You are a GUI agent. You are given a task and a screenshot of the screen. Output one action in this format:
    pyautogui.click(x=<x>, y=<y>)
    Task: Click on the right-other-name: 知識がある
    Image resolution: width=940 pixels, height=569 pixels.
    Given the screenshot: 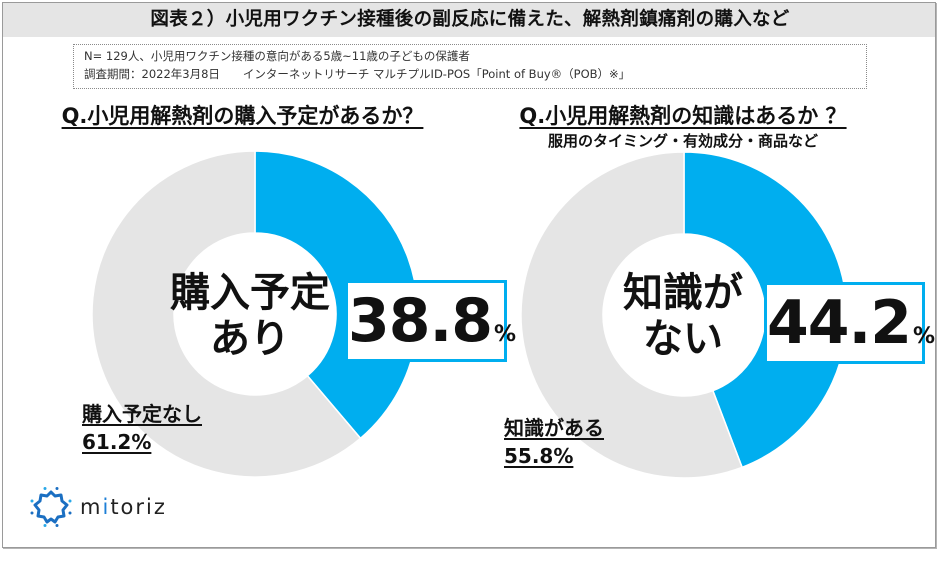 What is the action you would take?
    pyautogui.click(x=554, y=428)
    